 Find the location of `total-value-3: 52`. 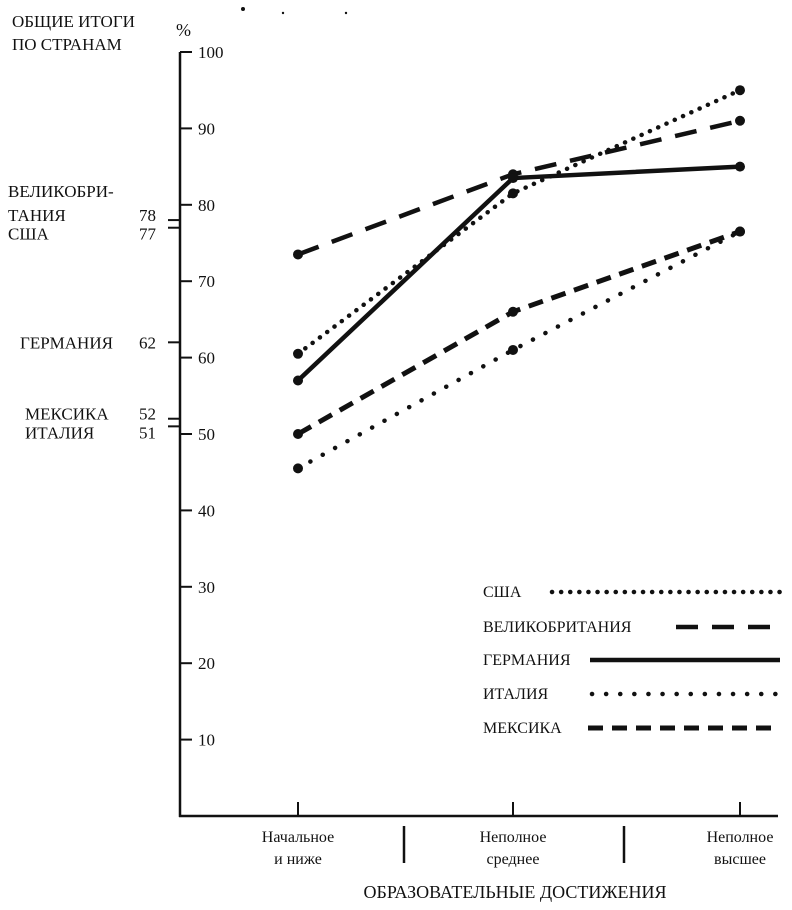

total-value-3: 52 is located at coordinates (147, 414).